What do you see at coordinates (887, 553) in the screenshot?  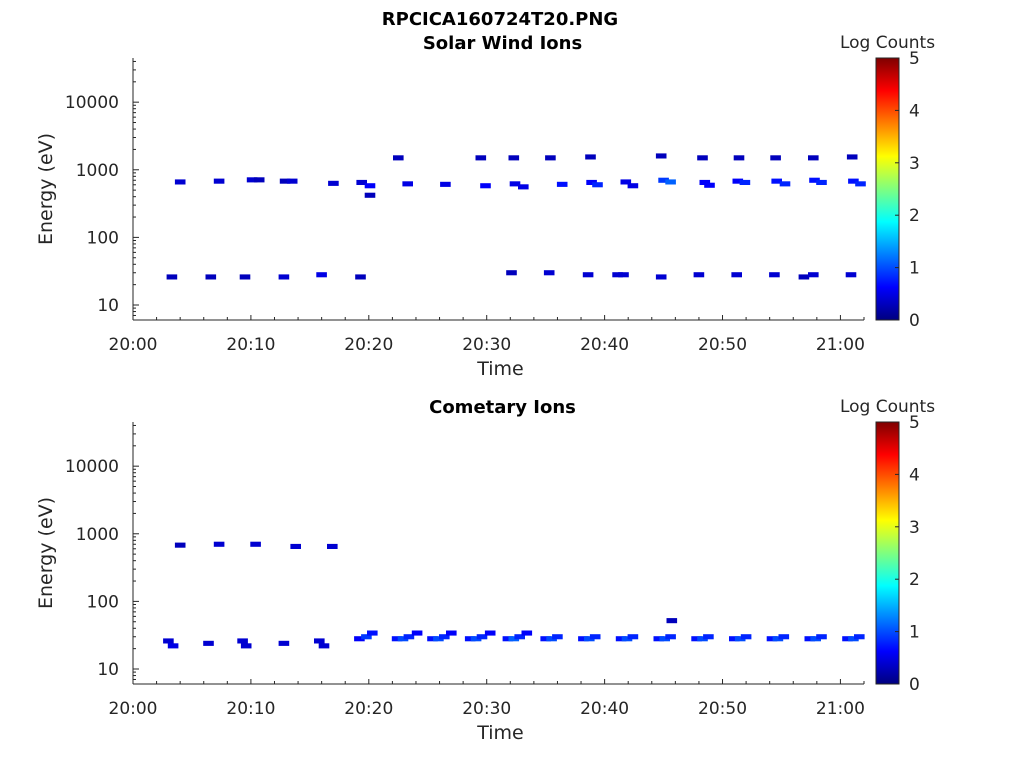 I see `colorbar` at bounding box center [887, 553].